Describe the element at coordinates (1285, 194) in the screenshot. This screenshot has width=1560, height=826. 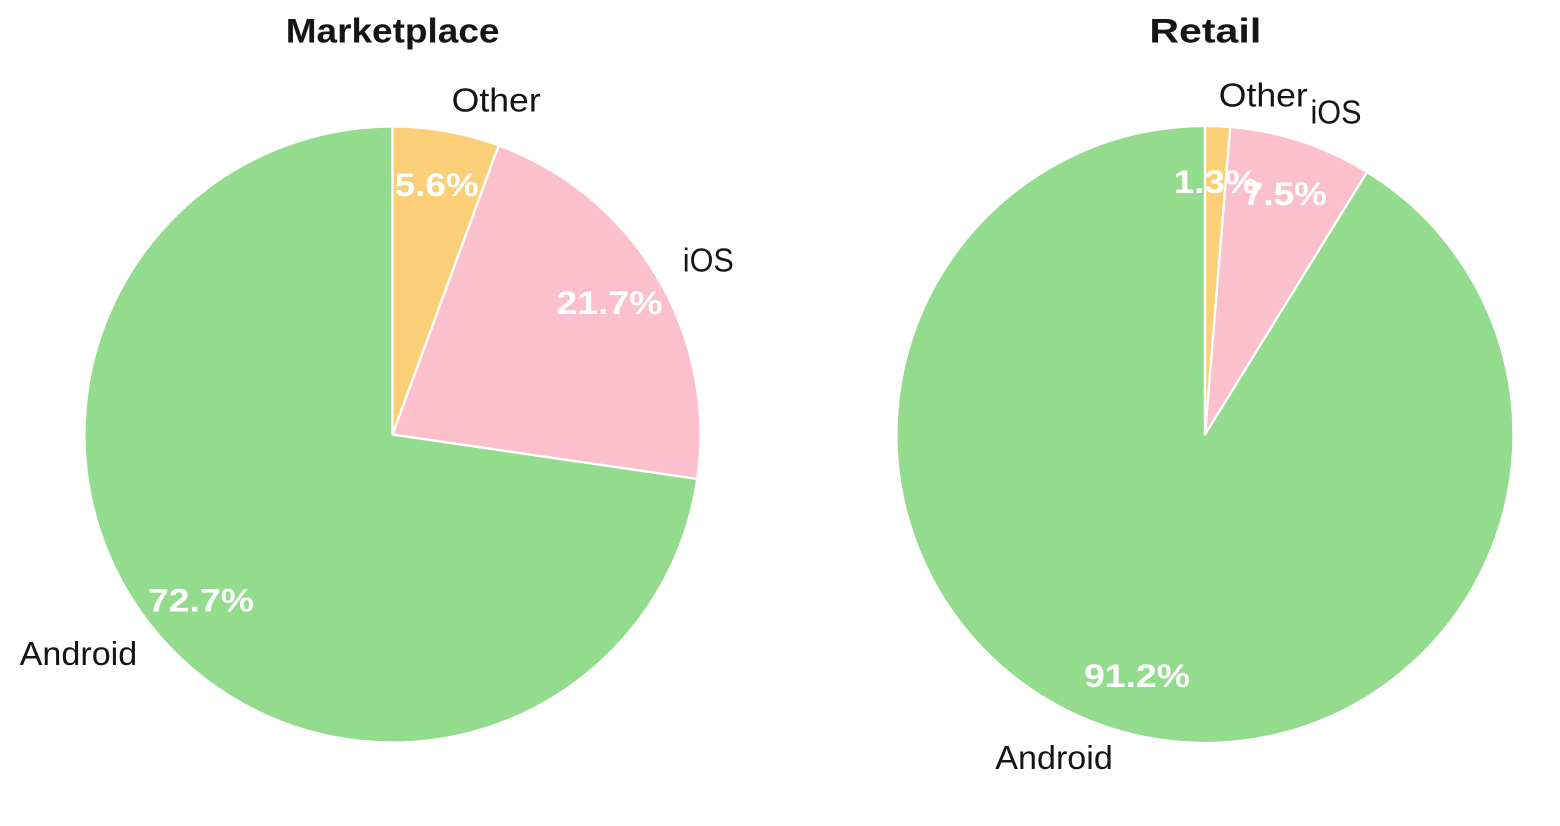
I see `svg-text: 7.5%` at that location.